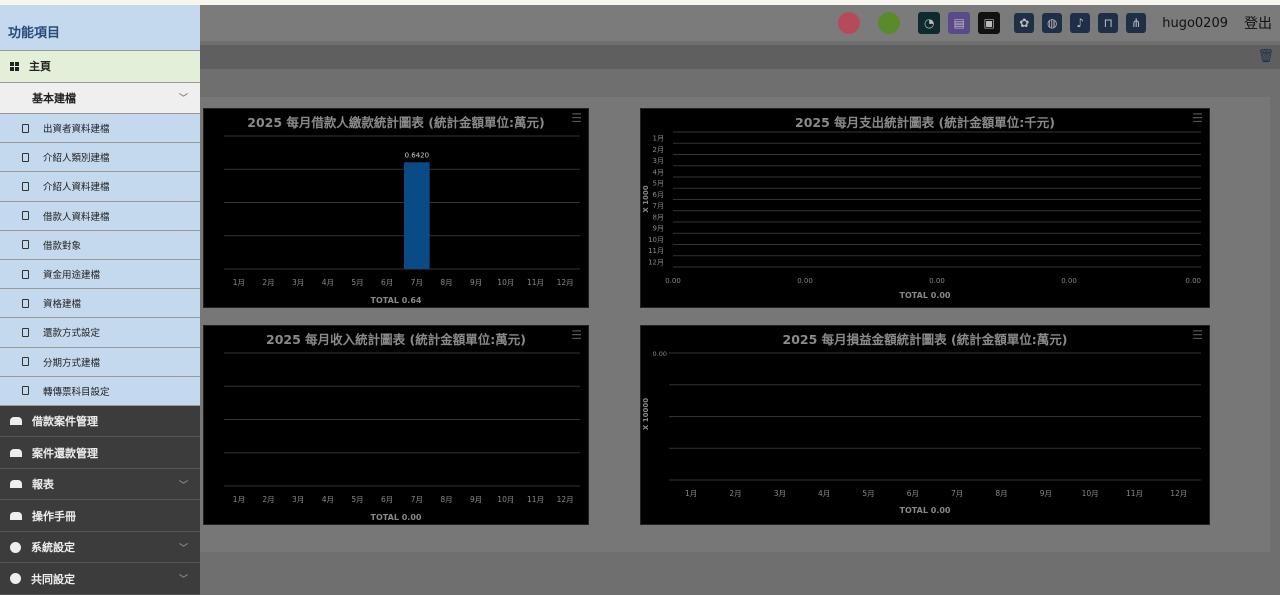  I want to click on label: 報表, so click(43, 485).